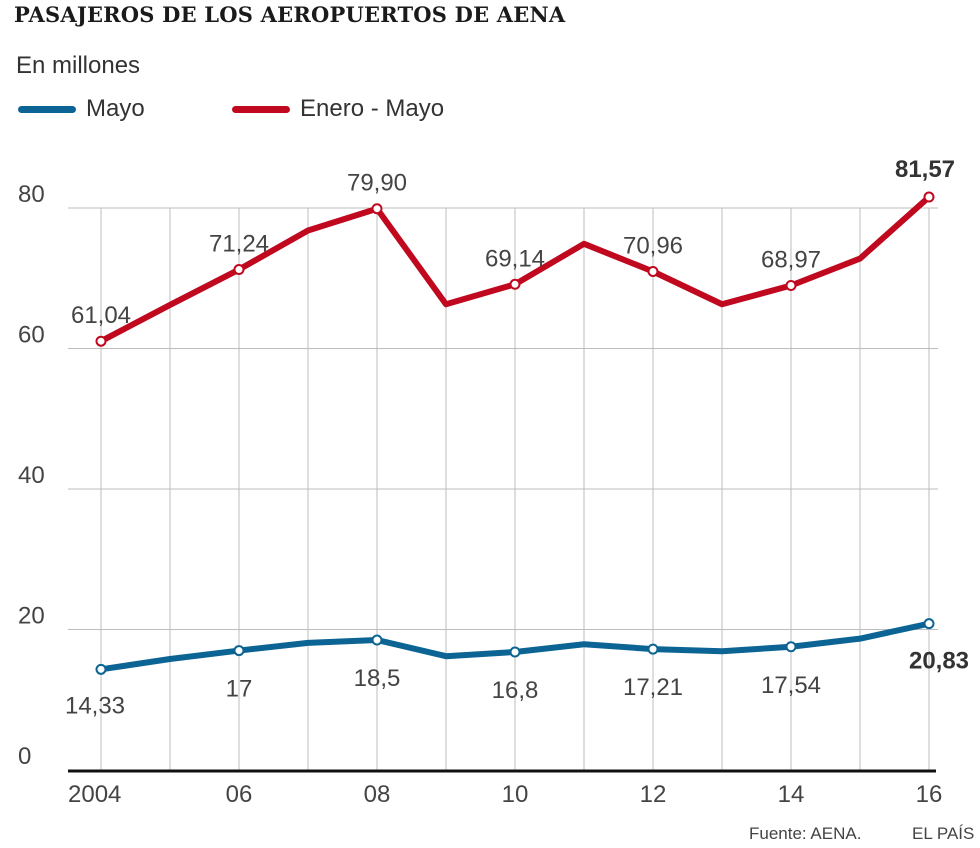 Image resolution: width=980 pixels, height=848 pixels. What do you see at coordinates (239, 794) in the screenshot?
I see `x-tick-label: 06` at bounding box center [239, 794].